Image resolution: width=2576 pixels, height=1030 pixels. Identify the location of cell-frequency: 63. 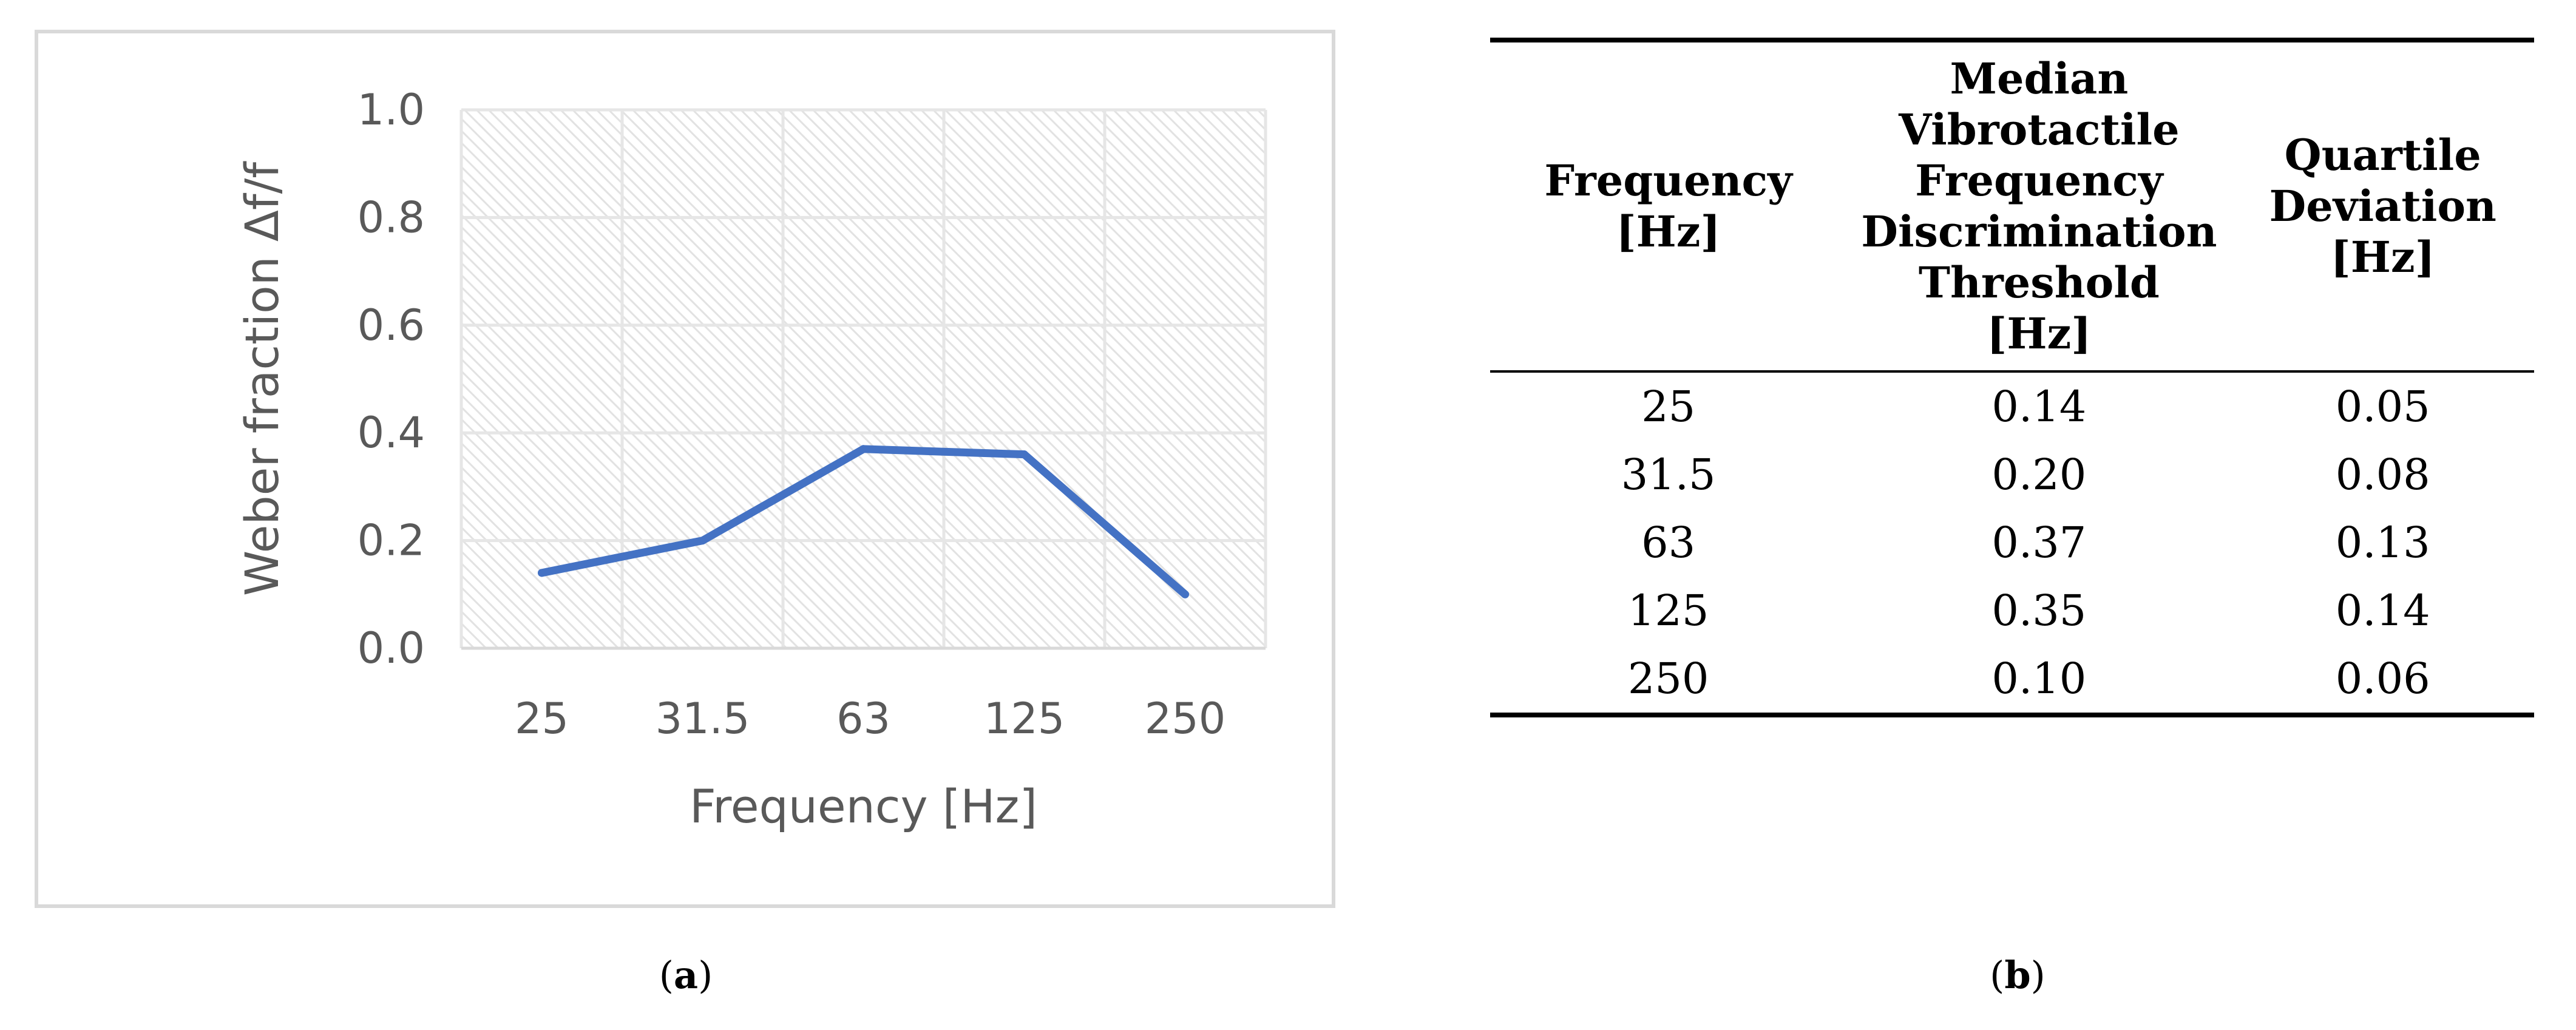
(1669, 543).